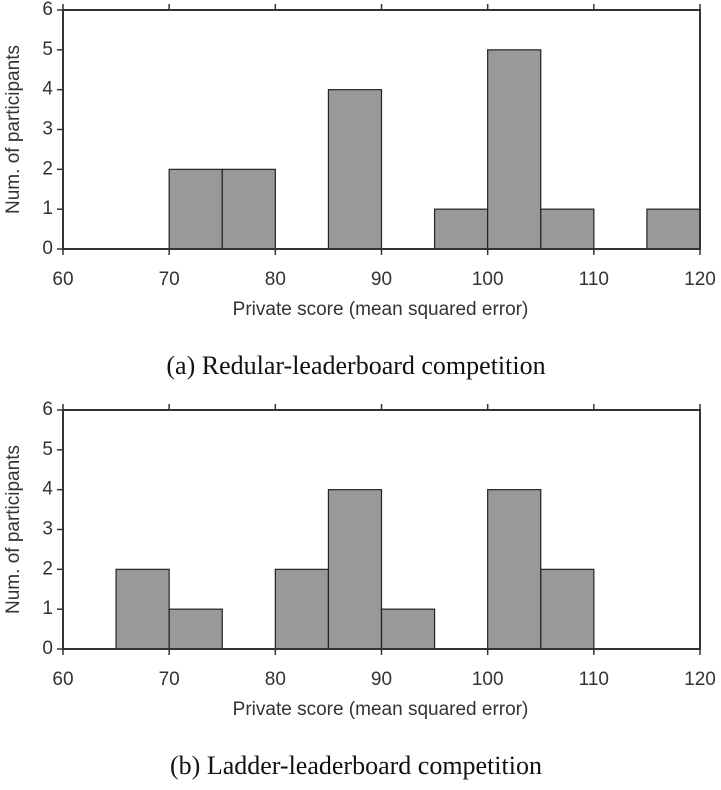 This screenshot has width=721, height=790. Describe the element at coordinates (355, 365) in the screenshot. I see `caption: (a) Redular-leaderboard competition` at that location.